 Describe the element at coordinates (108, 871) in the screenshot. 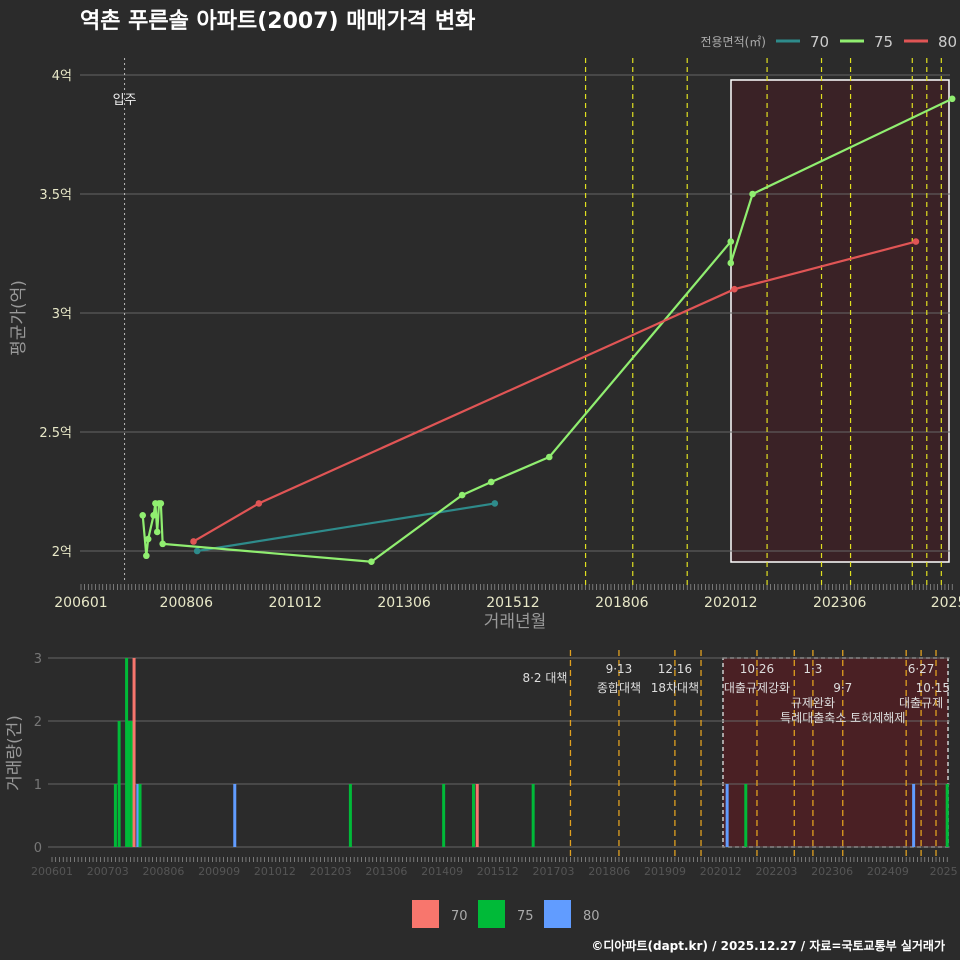

I see `x-tick-label: 200703` at that location.